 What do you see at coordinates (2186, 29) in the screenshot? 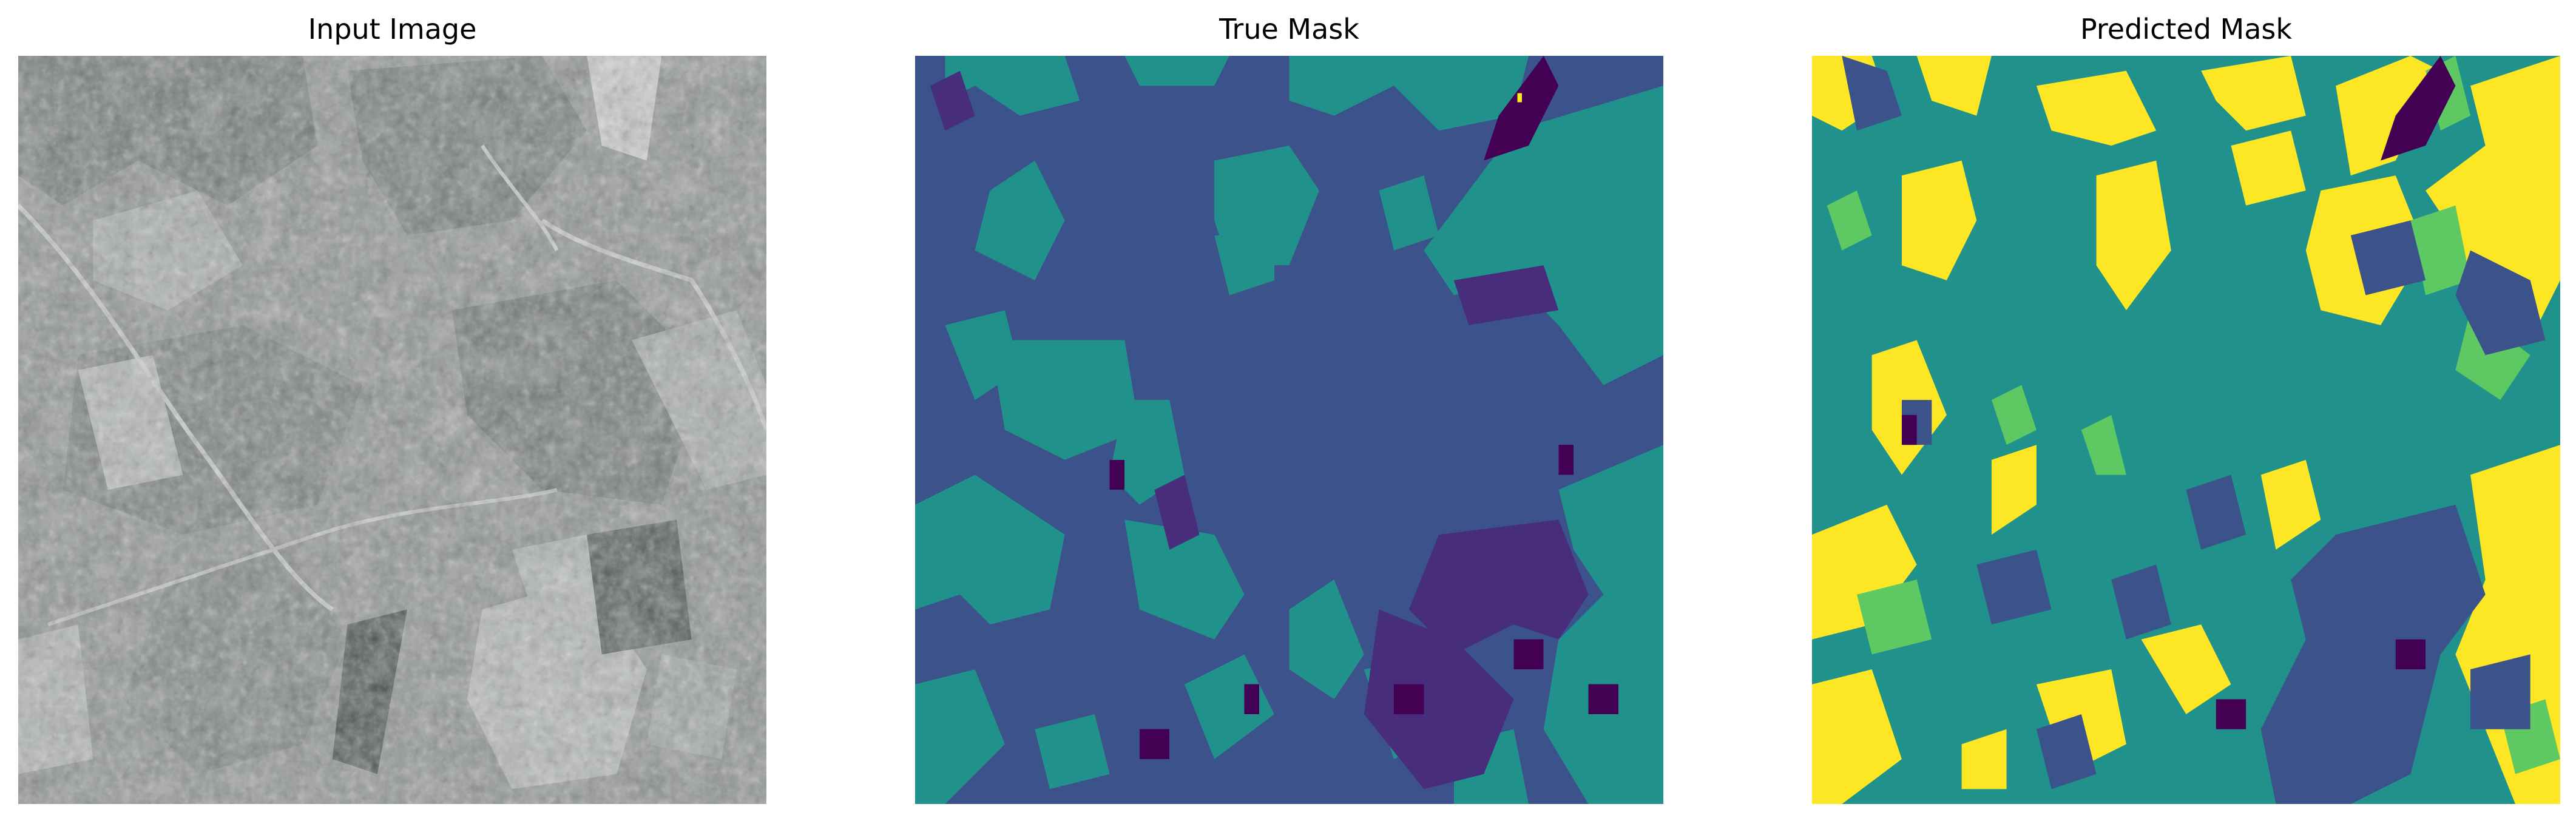
I see `predicted-mask-title: Predicted Mask` at bounding box center [2186, 29].